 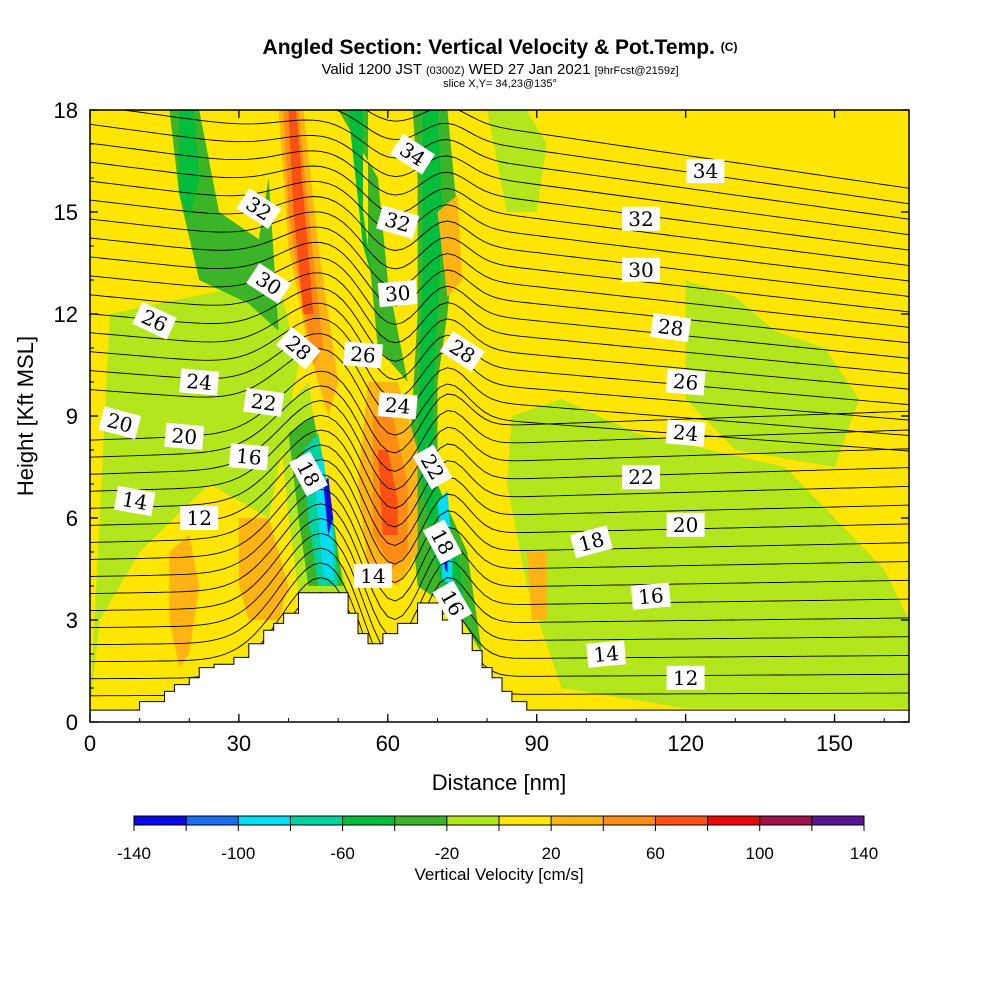 I want to click on terrain, so click(x=499, y=657).